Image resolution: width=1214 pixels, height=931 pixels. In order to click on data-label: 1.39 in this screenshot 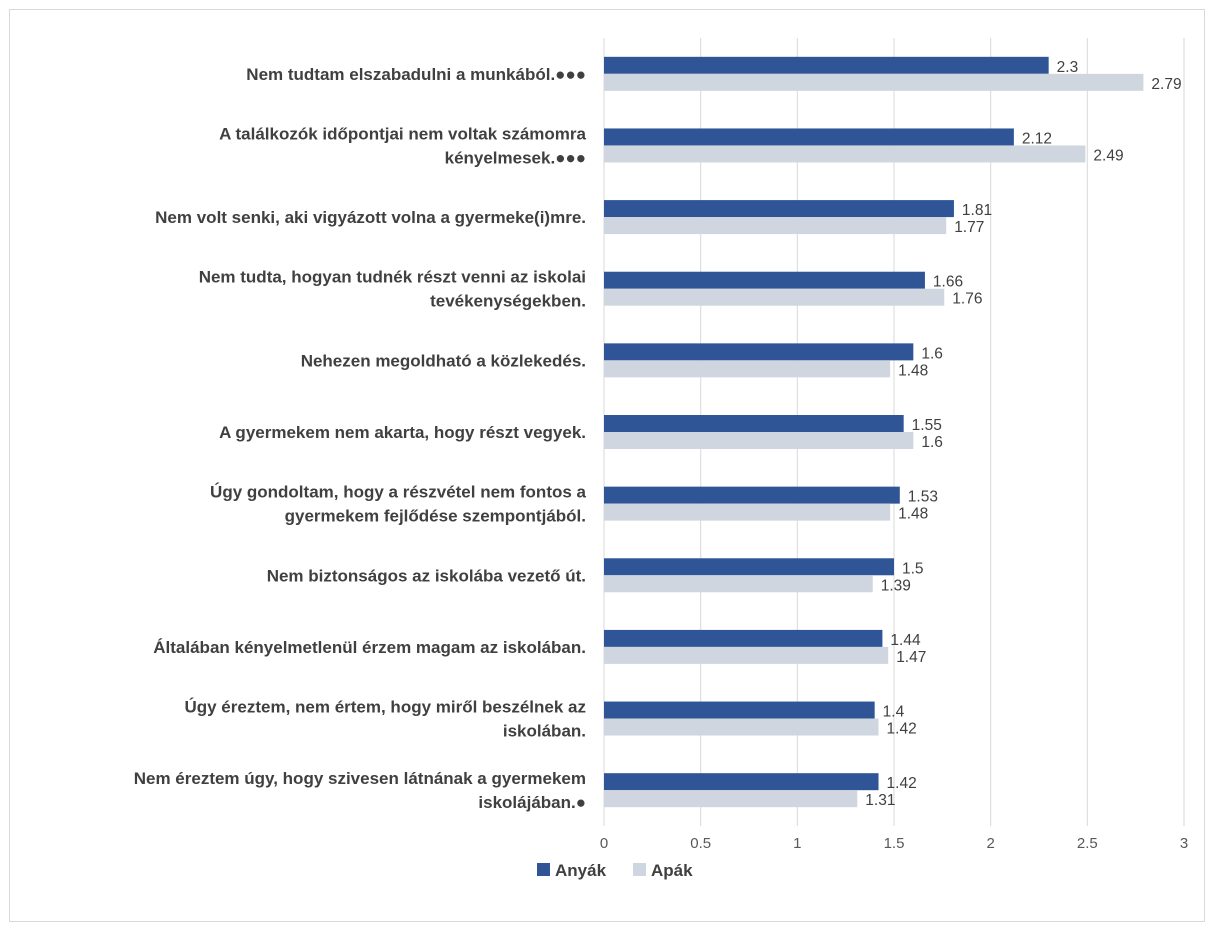, I will do `click(896, 585)`.